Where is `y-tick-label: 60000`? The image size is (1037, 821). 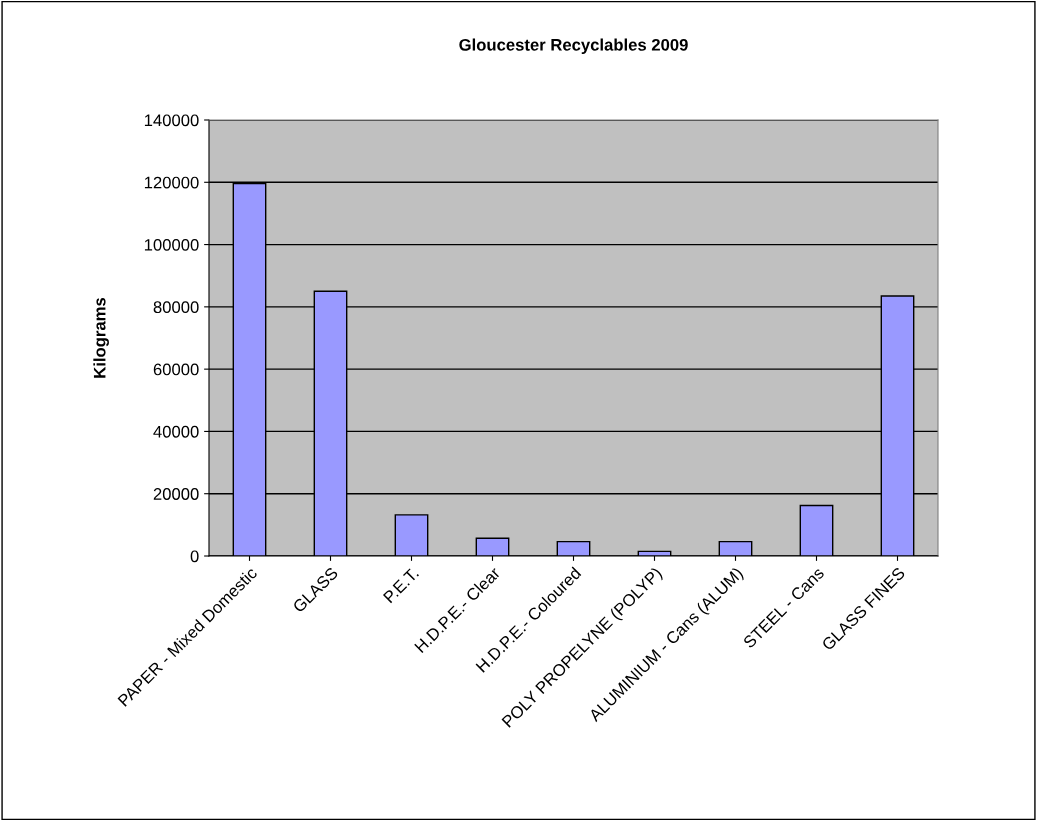 y-tick-label: 60000 is located at coordinates (176, 369).